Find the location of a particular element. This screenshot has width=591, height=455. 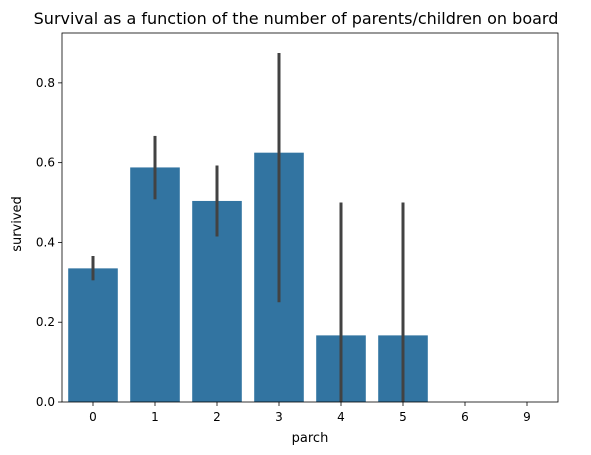

x-tick-label: 6 is located at coordinates (465, 417).